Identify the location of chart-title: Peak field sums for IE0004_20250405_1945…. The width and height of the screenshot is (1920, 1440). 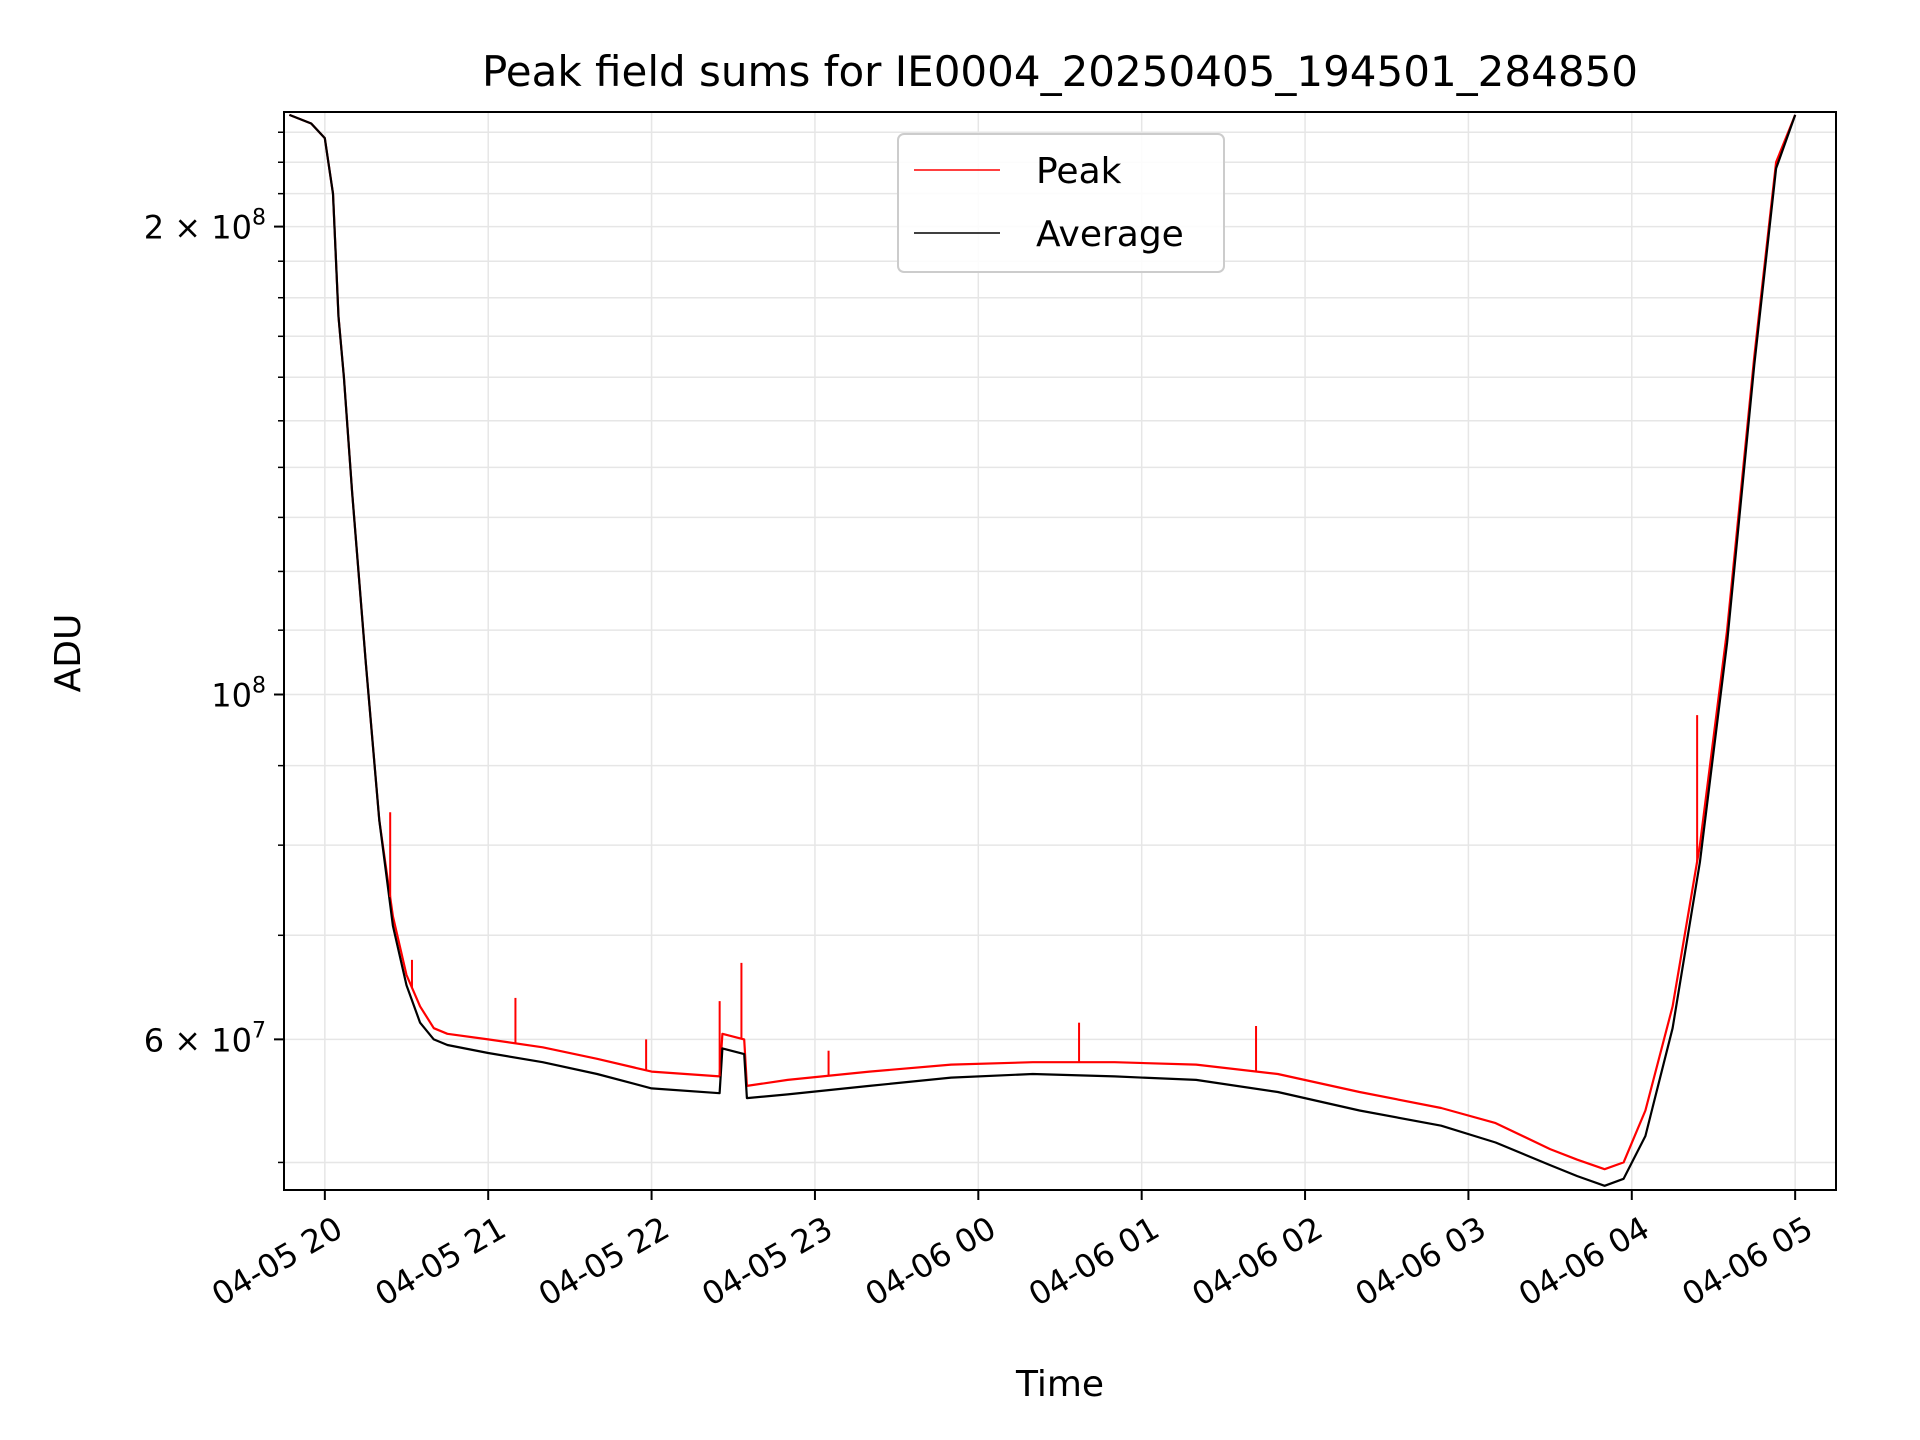
(1060, 71).